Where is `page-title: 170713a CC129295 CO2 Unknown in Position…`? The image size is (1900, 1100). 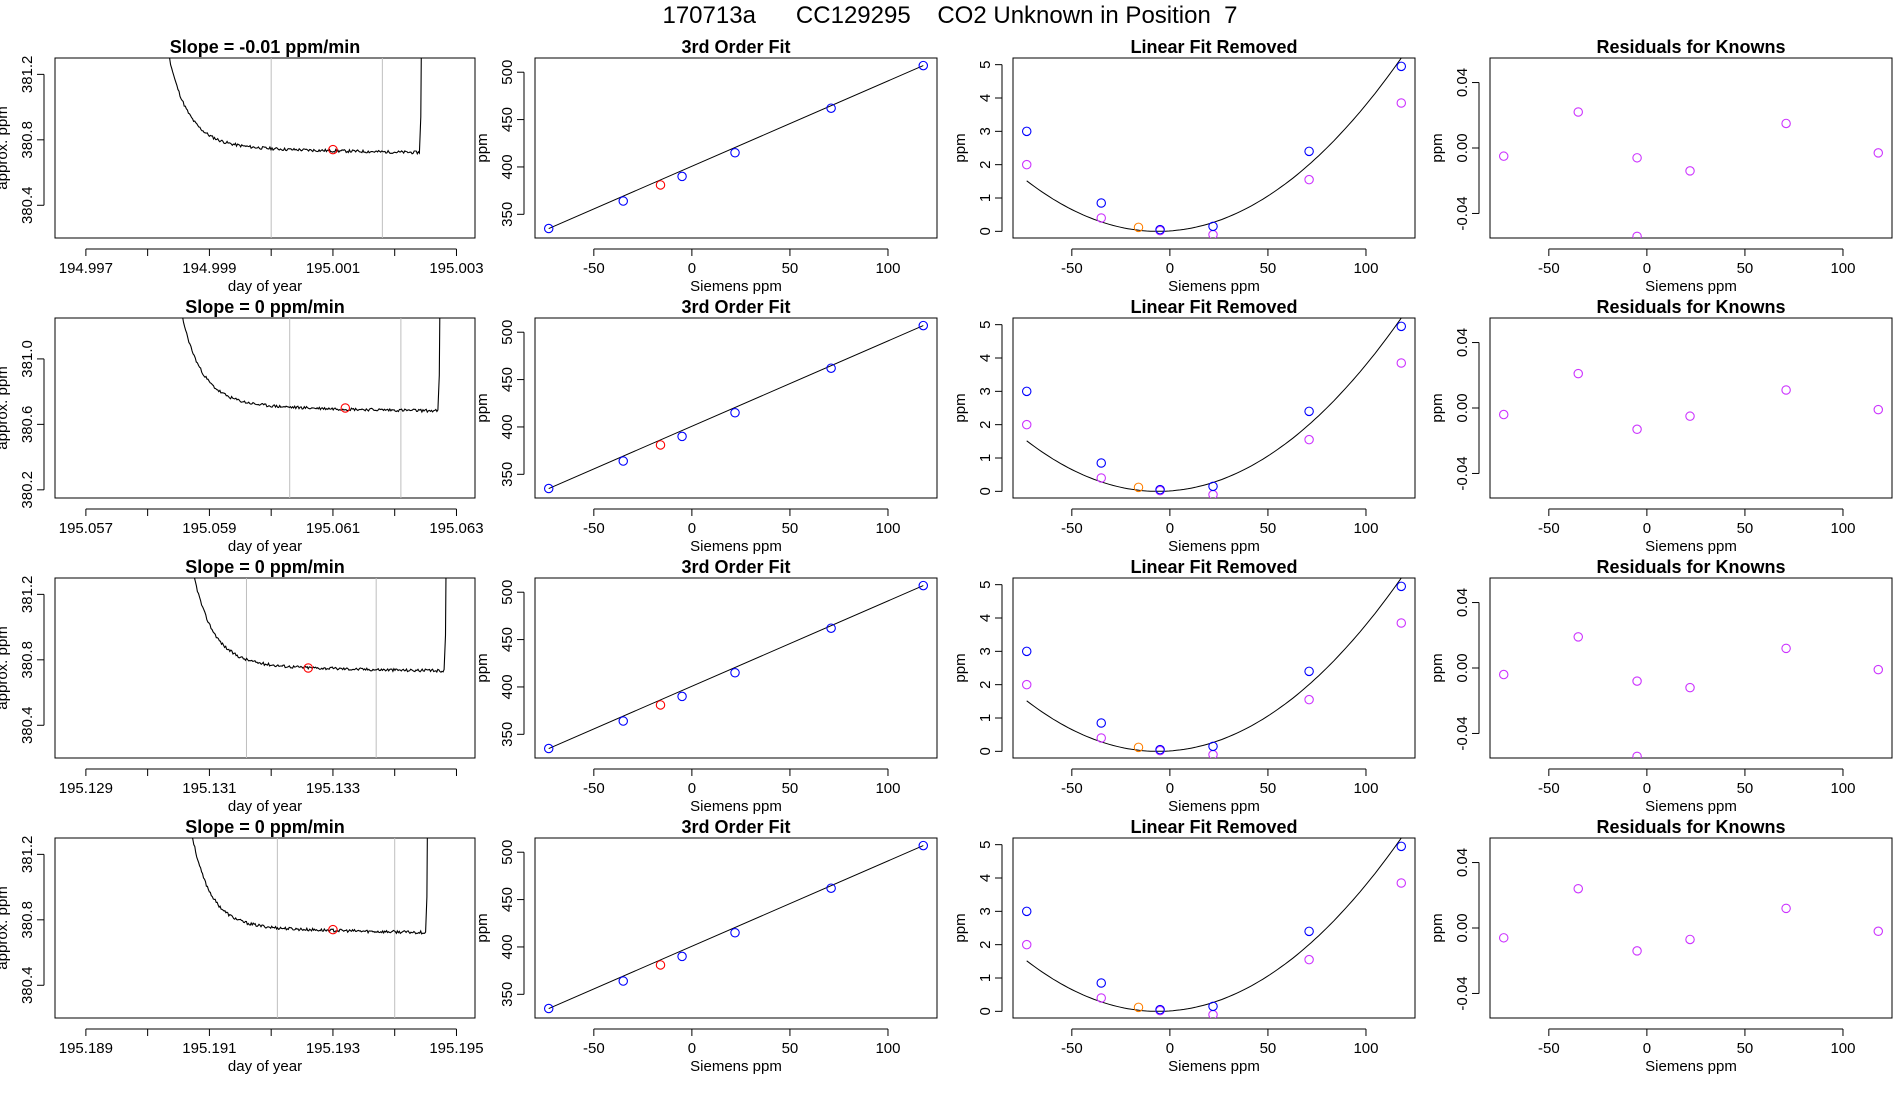 page-title: 170713a CC129295 CO2 Unknown in Position… is located at coordinates (950, 15).